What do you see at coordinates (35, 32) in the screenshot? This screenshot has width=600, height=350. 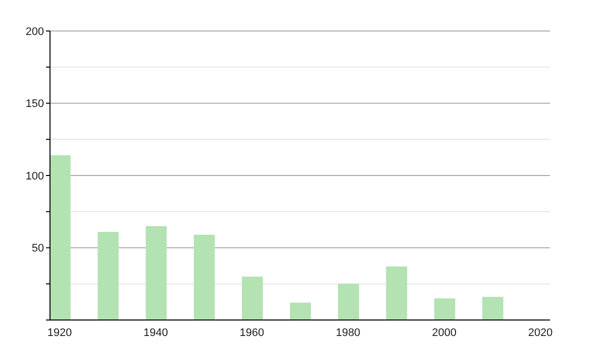 I see `y-tick-label: 200` at bounding box center [35, 32].